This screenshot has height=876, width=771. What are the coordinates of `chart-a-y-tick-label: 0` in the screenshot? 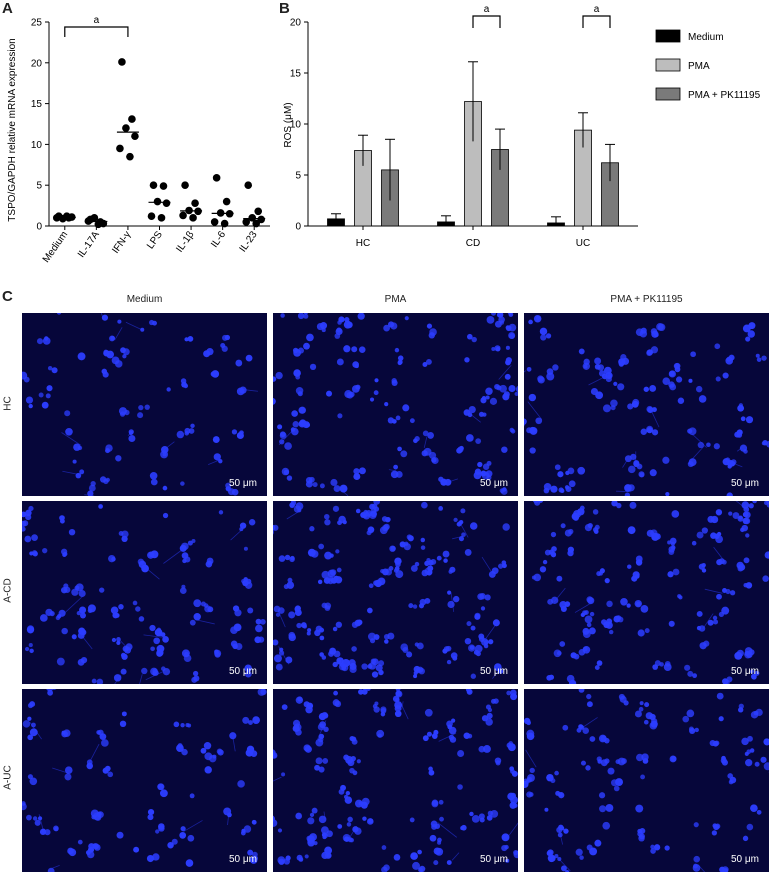 It's located at (39, 227).